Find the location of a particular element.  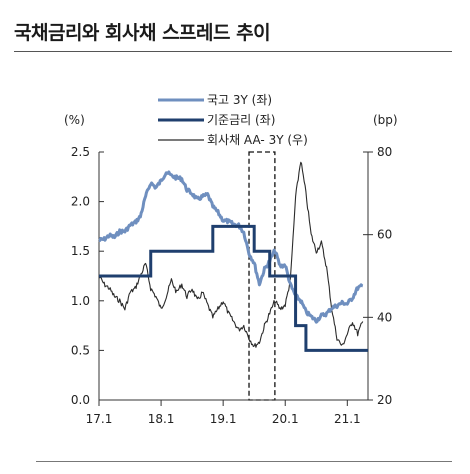

chart-title: 국채금리와 회사채 스프레드 추이 is located at coordinates (142, 33).